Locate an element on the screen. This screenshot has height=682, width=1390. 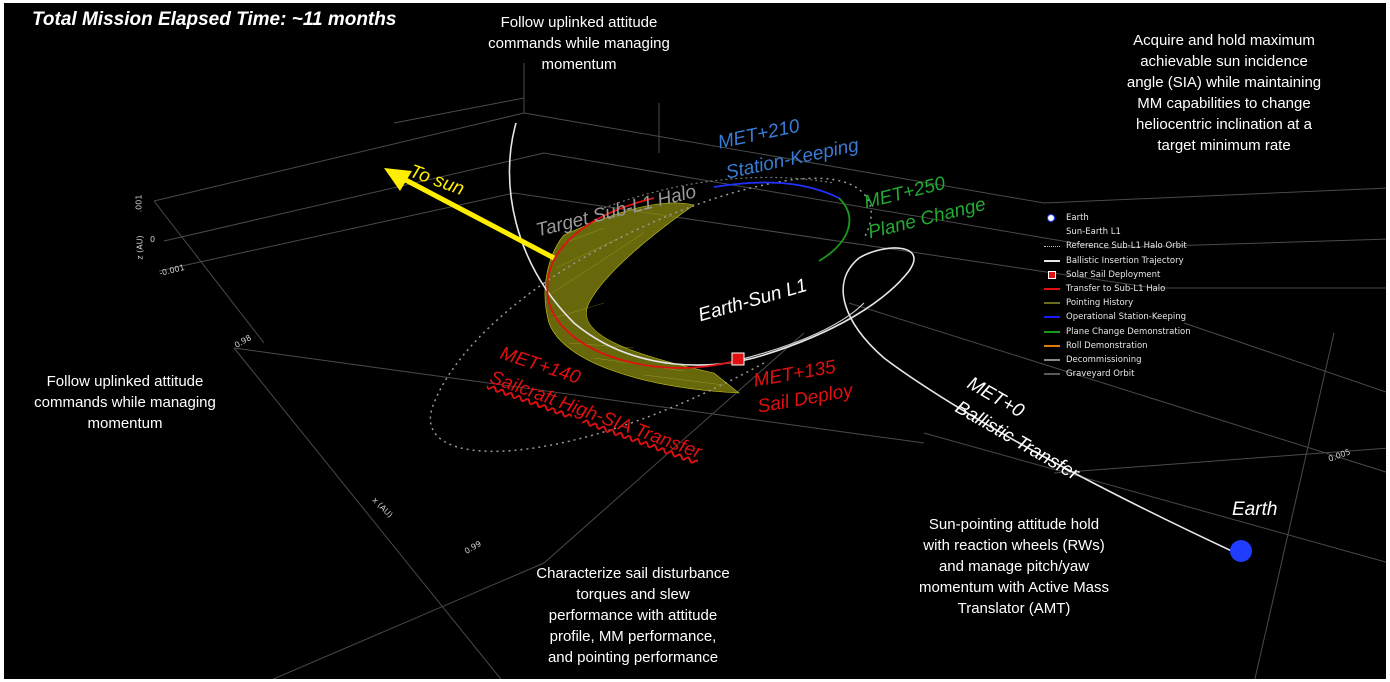
legend-item: Earth is located at coordinates (1129, 218).